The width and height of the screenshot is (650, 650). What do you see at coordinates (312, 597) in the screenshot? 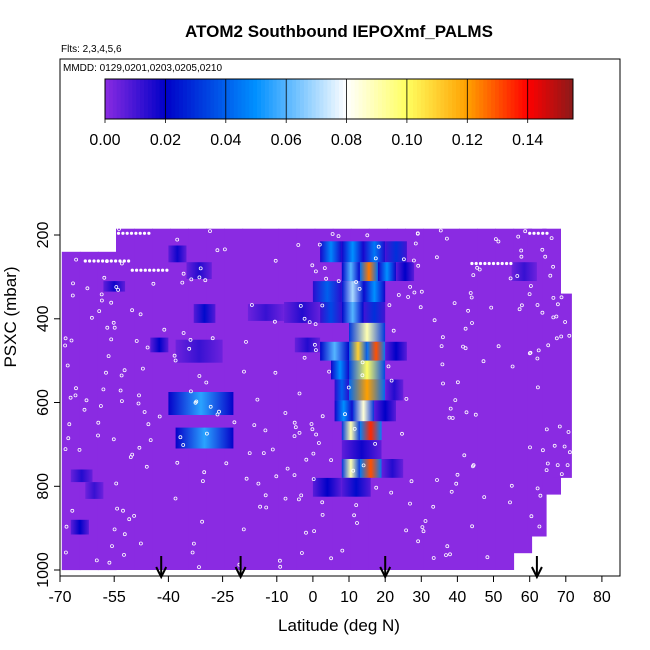
I see `x-tick-label: 0` at bounding box center [312, 597].